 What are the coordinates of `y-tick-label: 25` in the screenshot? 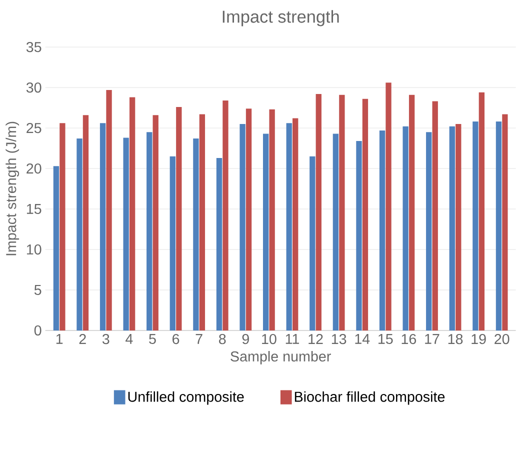 It's located at (34, 128).